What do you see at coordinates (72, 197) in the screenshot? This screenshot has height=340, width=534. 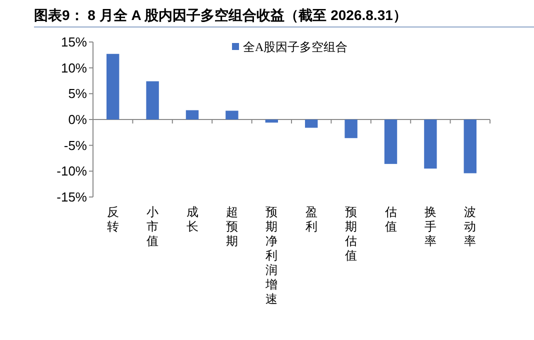 I see `y-tick-label: -15%` at bounding box center [72, 197].